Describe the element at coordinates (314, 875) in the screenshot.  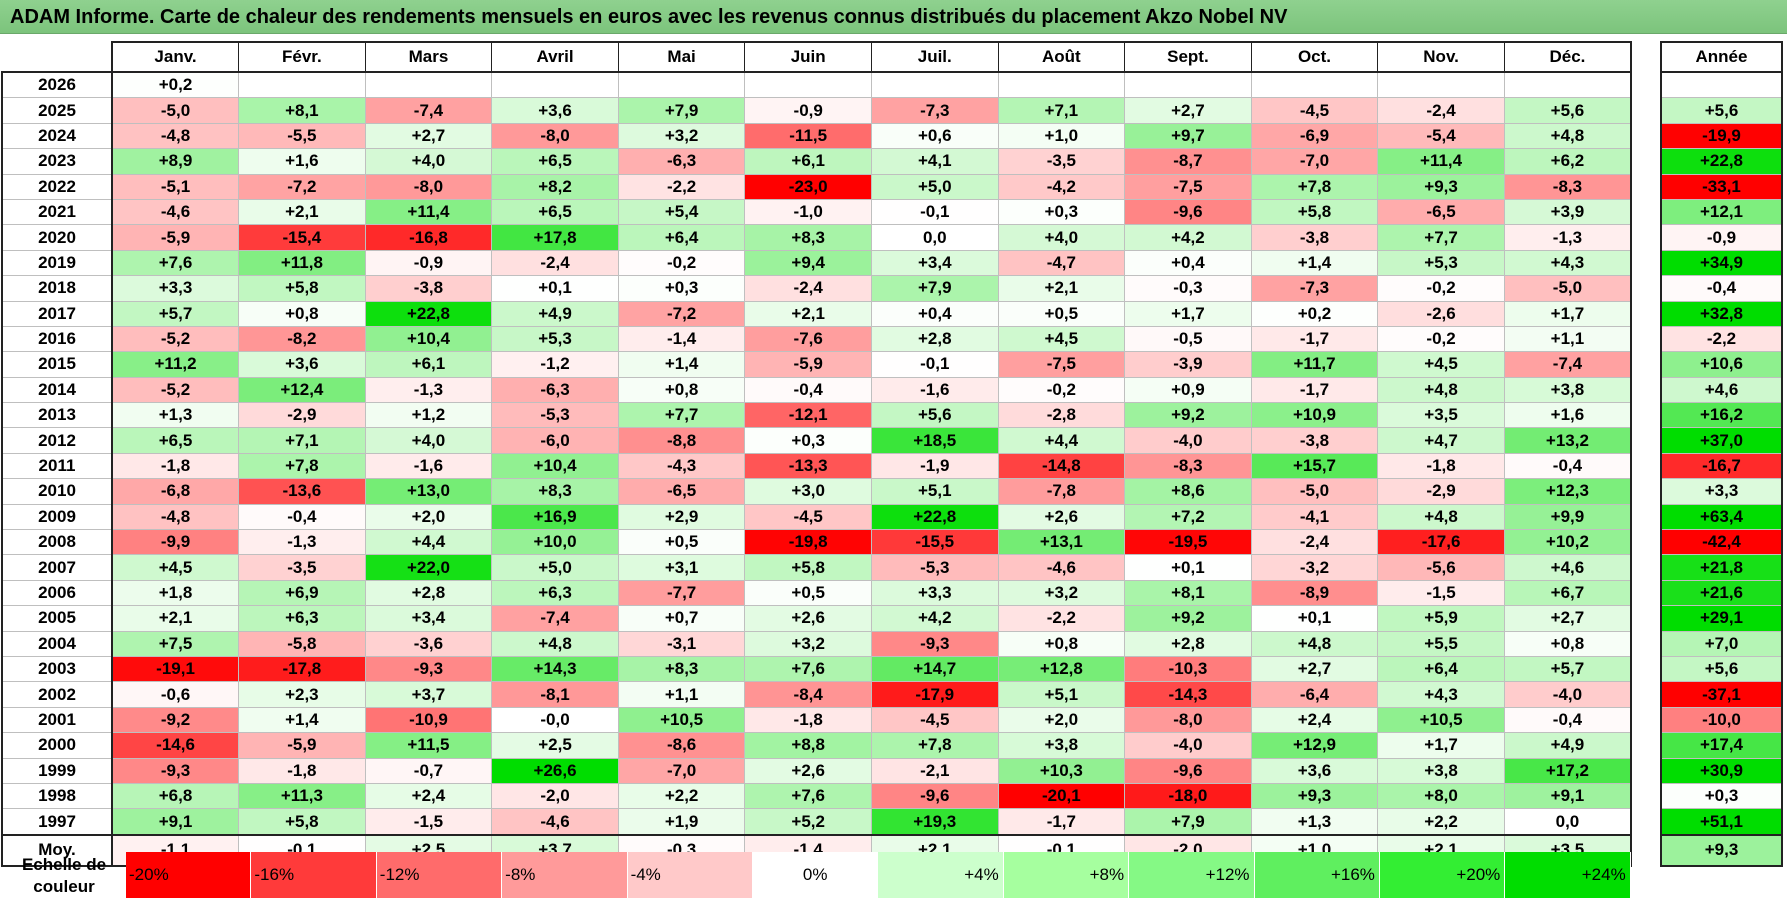
I see `scale-swatch: -16%` at that location.